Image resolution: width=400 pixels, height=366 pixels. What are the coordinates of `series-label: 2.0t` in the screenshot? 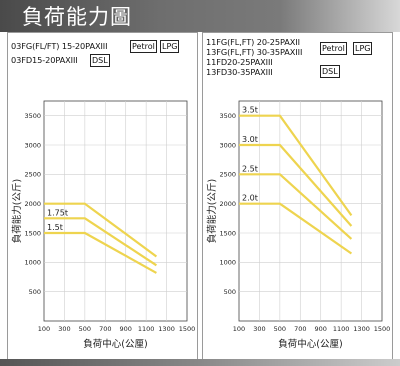 It's located at (250, 198).